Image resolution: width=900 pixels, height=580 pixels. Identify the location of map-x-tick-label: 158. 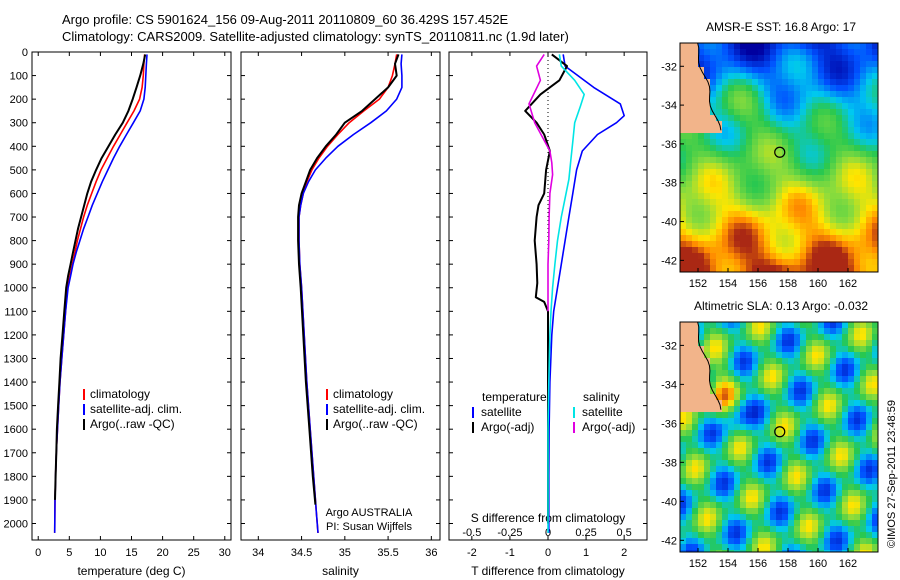
(788, 564).